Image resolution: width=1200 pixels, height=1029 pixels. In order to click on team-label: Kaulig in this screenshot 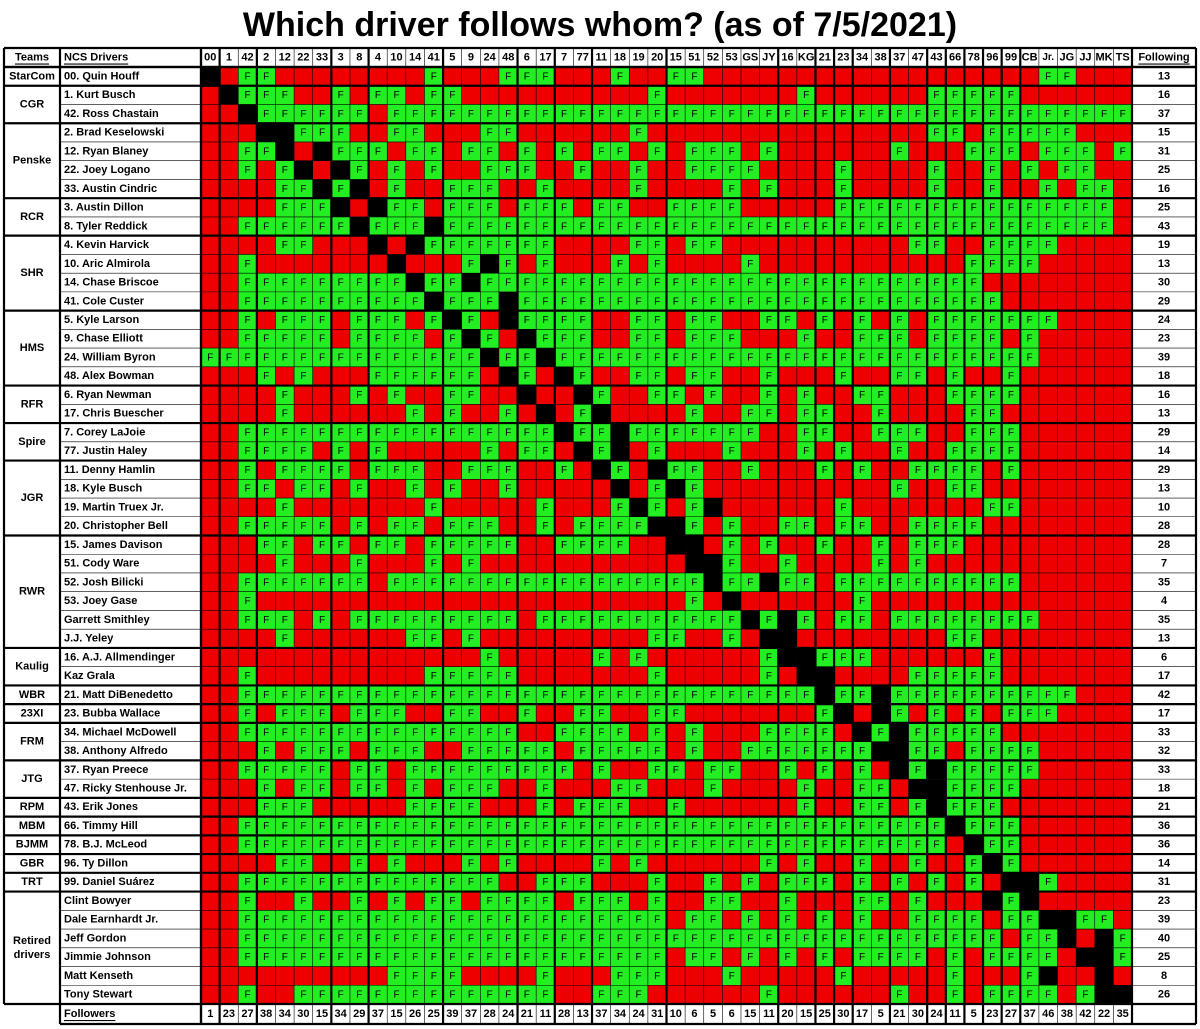, I will do `click(32, 667)`.